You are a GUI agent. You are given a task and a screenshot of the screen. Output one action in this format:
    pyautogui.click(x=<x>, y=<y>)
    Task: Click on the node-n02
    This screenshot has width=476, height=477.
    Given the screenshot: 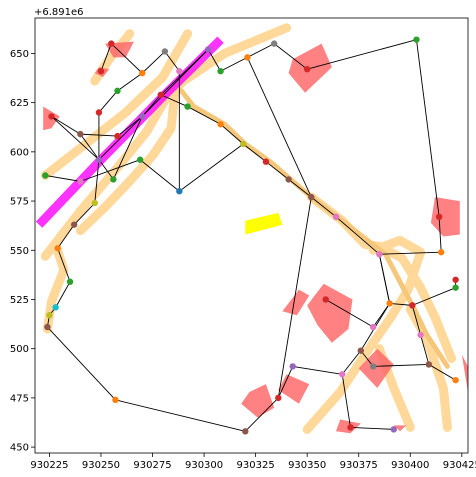 What is the action you would take?
    pyautogui.click(x=51, y=116)
    